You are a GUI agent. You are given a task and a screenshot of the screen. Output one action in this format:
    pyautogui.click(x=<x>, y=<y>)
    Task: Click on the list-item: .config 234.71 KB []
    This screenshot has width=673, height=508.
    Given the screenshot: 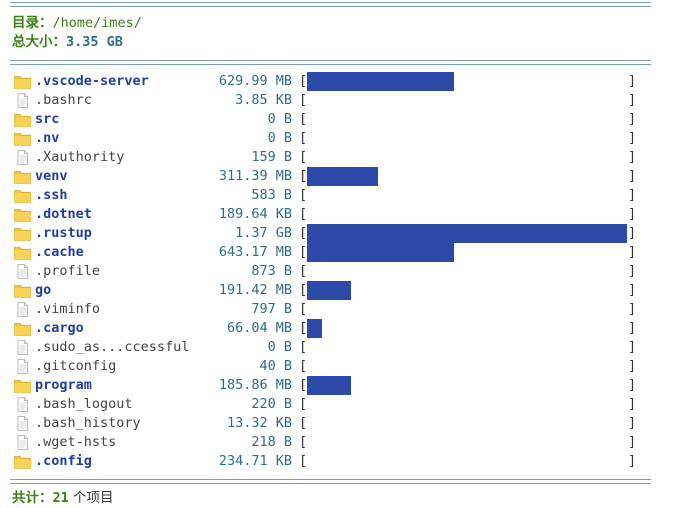 What is the action you would take?
    pyautogui.click(x=327, y=461)
    